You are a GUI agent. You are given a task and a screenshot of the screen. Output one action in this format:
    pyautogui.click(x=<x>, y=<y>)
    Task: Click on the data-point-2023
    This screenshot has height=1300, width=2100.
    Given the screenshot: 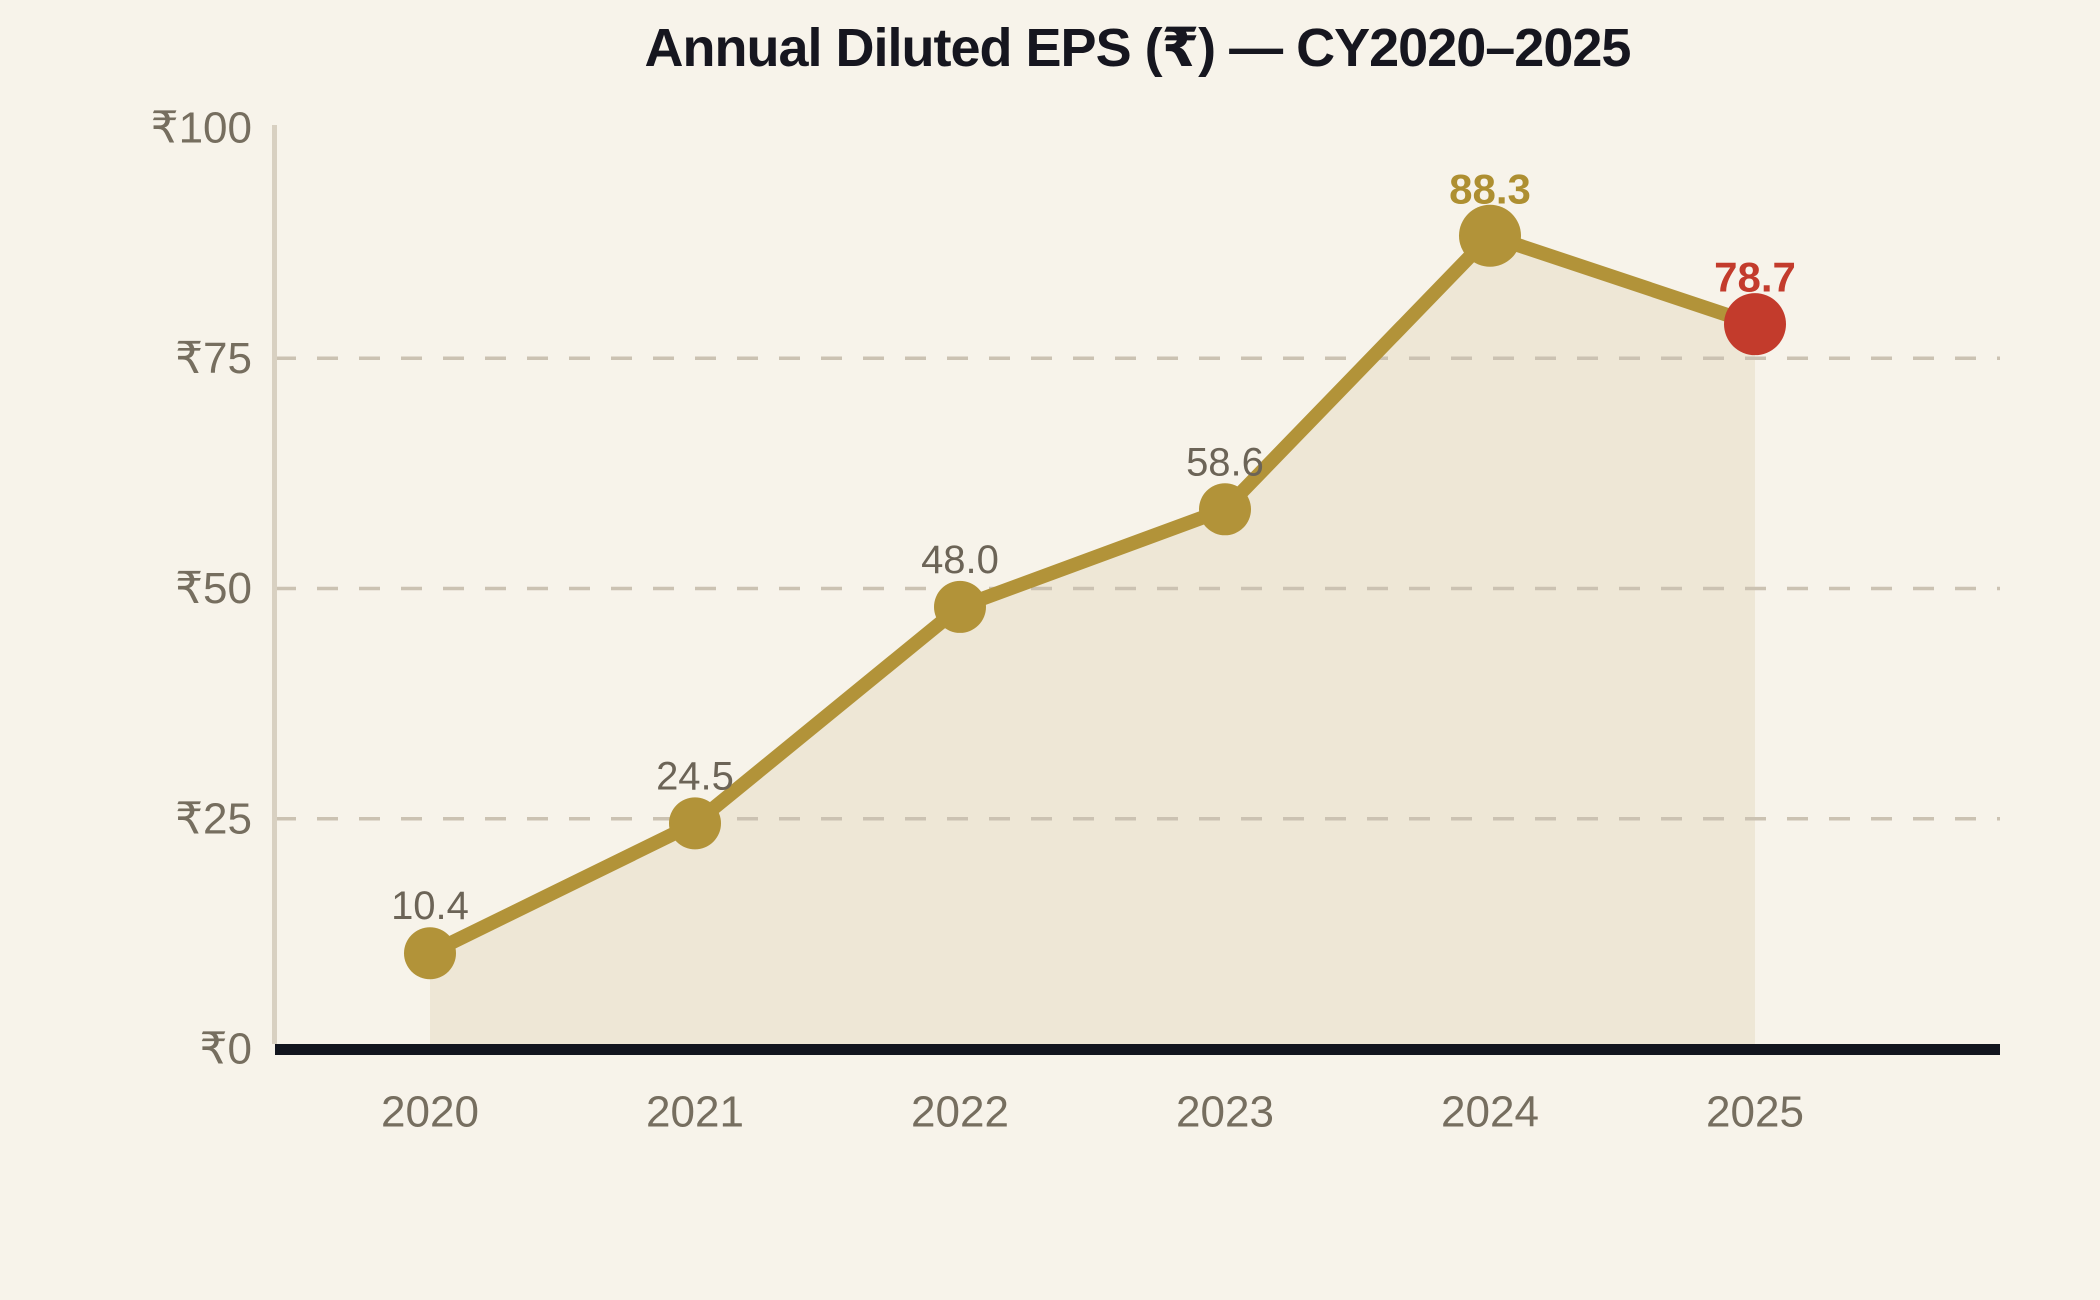 What is the action you would take?
    pyautogui.click(x=1225, y=509)
    